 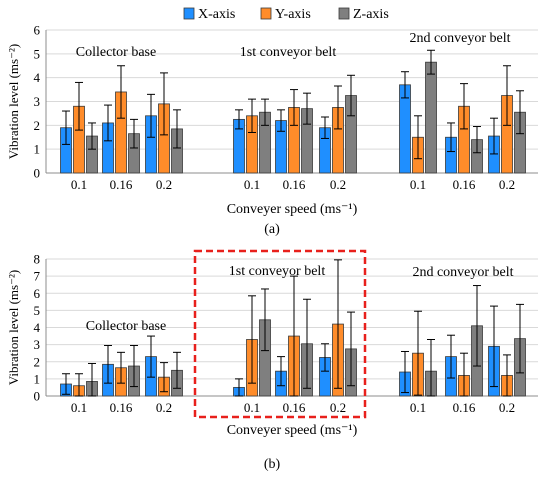 I want to click on panel-label: (b), so click(x=272, y=464).